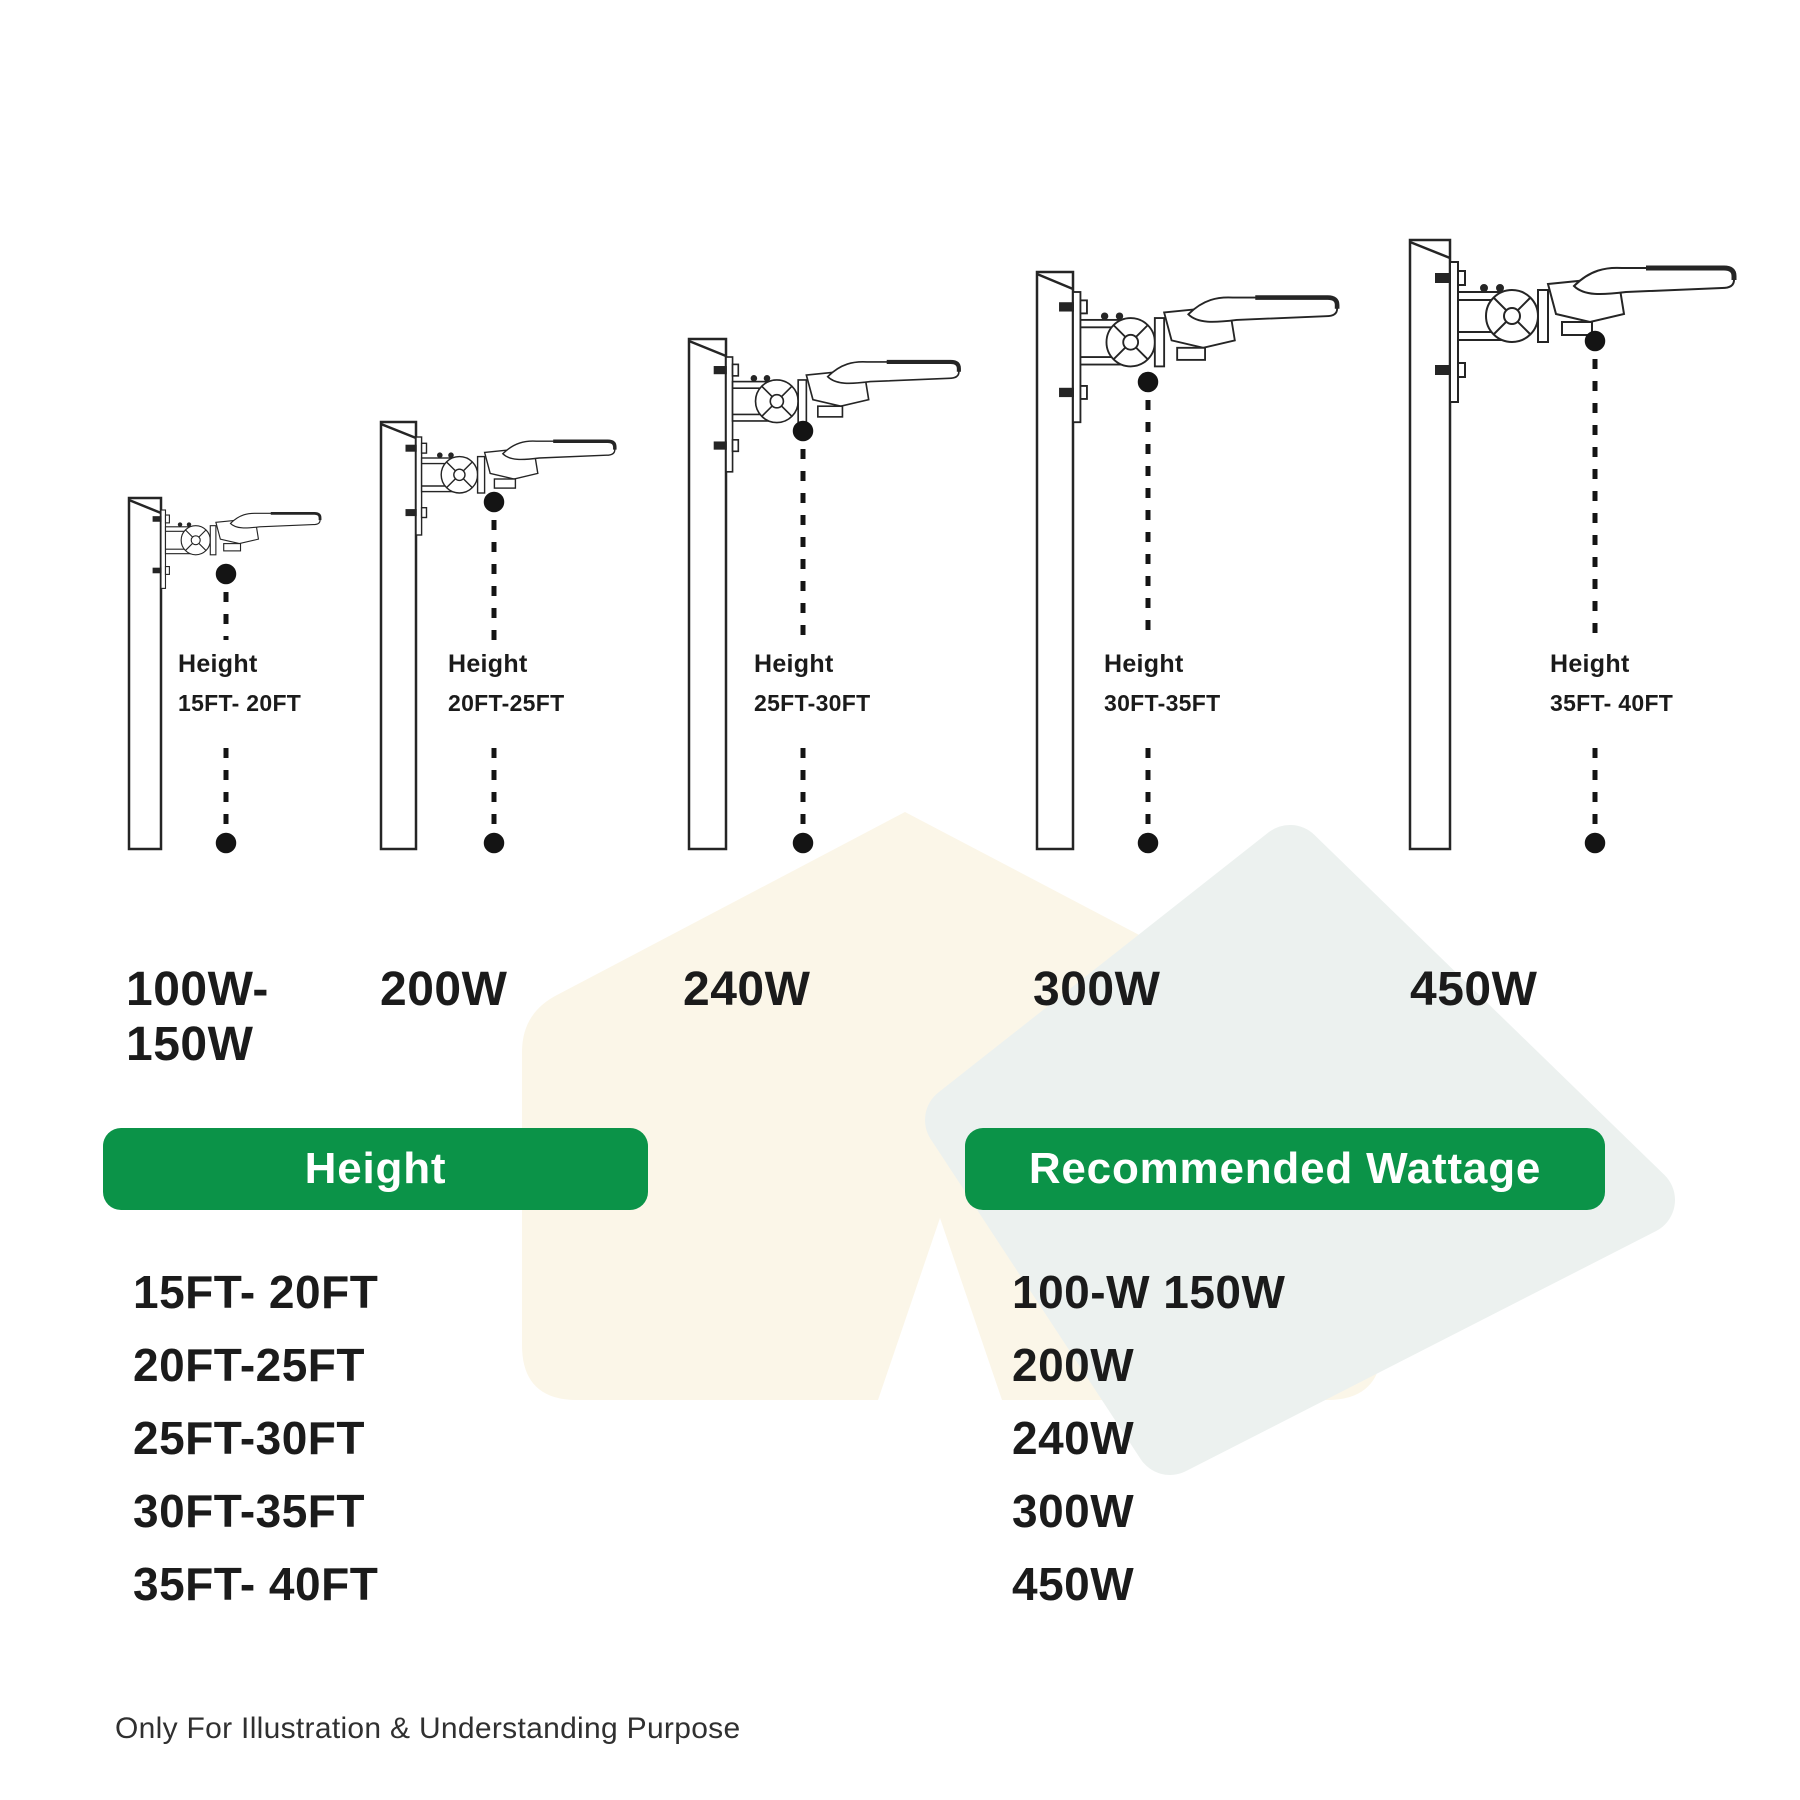 The height and width of the screenshot is (1800, 1800). I want to click on height-list-item: 25FT-30FT, so click(249, 1438).